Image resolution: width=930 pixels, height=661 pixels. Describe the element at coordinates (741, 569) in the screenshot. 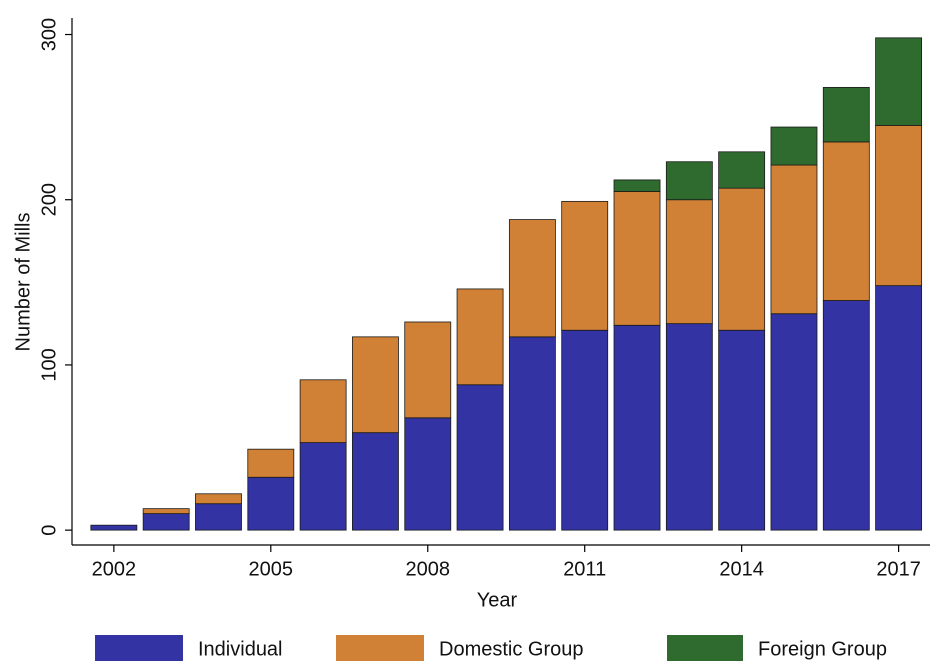

I see `x-tick-label: 2014` at that location.